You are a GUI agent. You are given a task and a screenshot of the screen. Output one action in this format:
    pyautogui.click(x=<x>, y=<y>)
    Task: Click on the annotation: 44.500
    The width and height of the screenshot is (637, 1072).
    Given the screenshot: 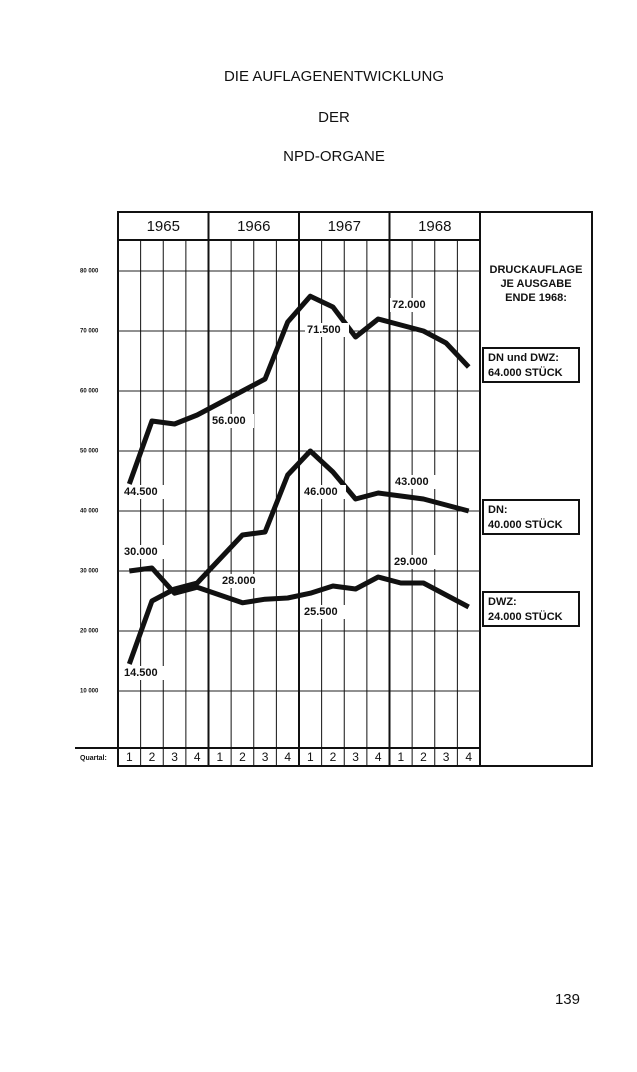 What is the action you would take?
    pyautogui.click(x=141, y=492)
    